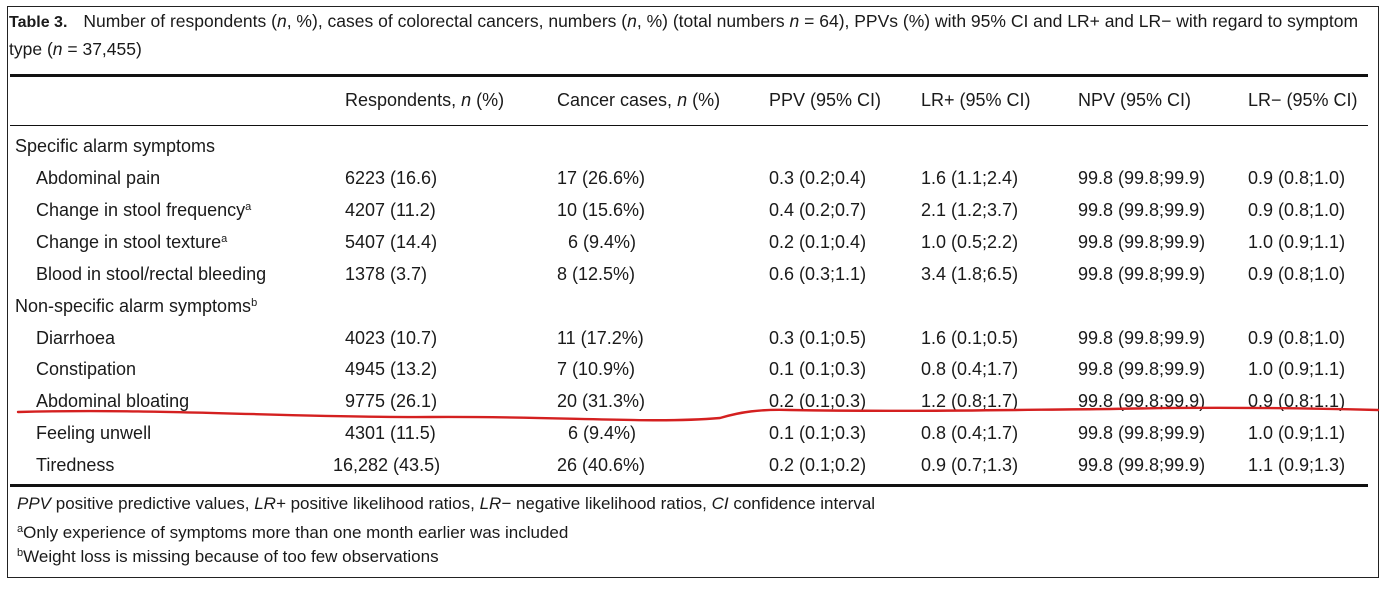  I want to click on row-label-text: Blood in stool/rectal bleeding, so click(151, 274).